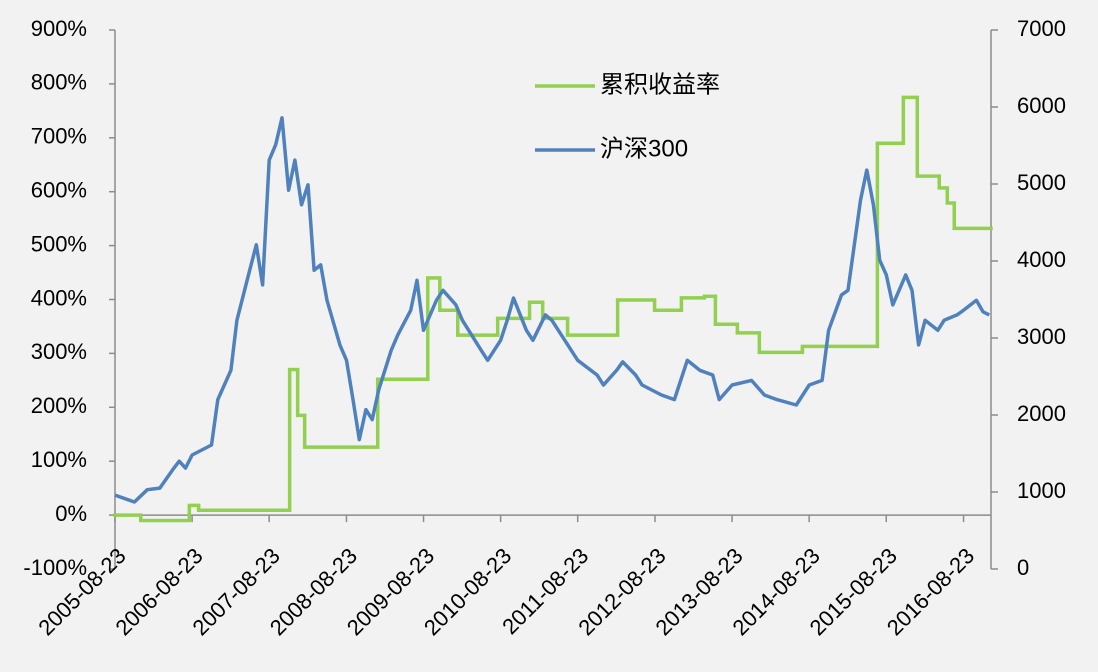  What do you see at coordinates (1041, 259) in the screenshot?
I see `y2-tick-label: 4000` at bounding box center [1041, 259].